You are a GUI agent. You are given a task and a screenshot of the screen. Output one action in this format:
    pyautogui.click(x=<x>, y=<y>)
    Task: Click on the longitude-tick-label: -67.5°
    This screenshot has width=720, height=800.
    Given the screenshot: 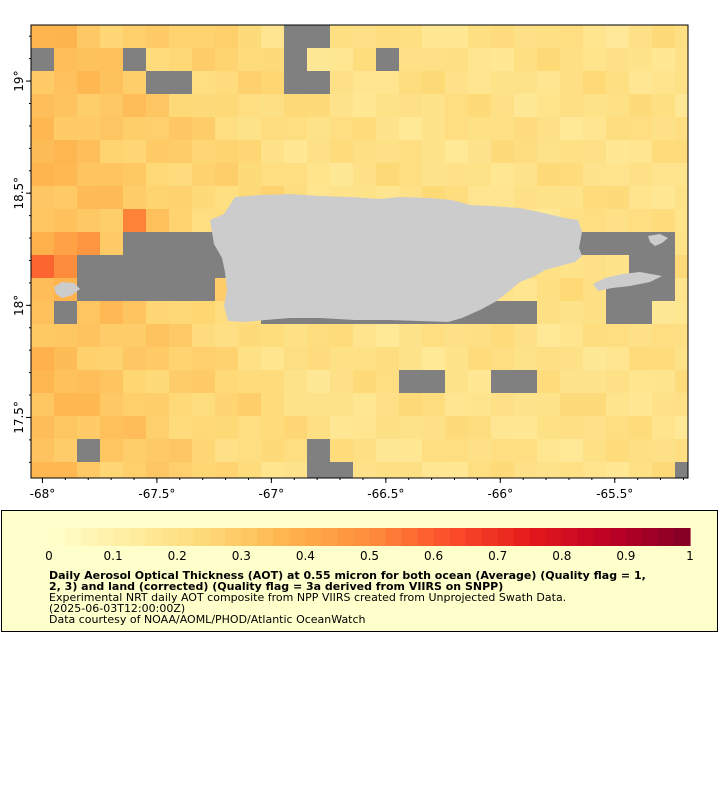 What is the action you would take?
    pyautogui.click(x=156, y=494)
    